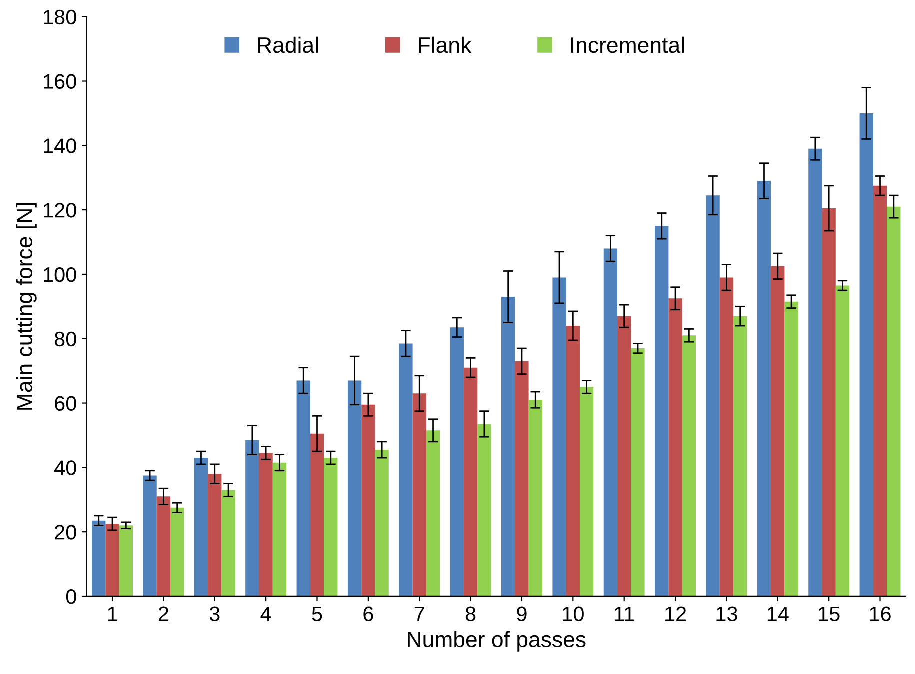 This screenshot has width=915, height=674. I want to click on y-tick-label: 20, so click(65, 532).